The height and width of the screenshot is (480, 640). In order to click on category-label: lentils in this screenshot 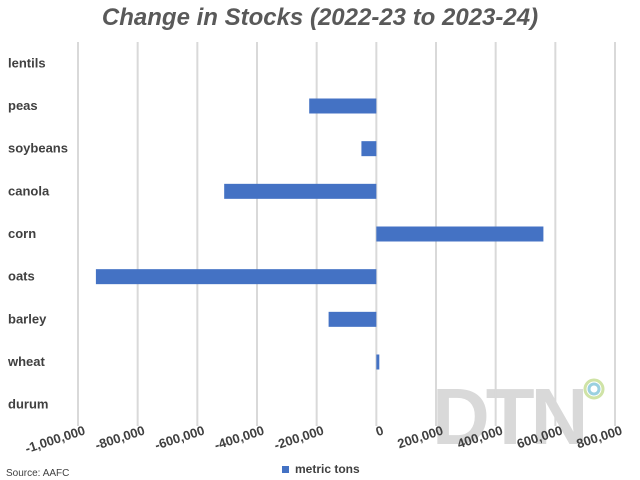, I will do `click(27, 62)`.